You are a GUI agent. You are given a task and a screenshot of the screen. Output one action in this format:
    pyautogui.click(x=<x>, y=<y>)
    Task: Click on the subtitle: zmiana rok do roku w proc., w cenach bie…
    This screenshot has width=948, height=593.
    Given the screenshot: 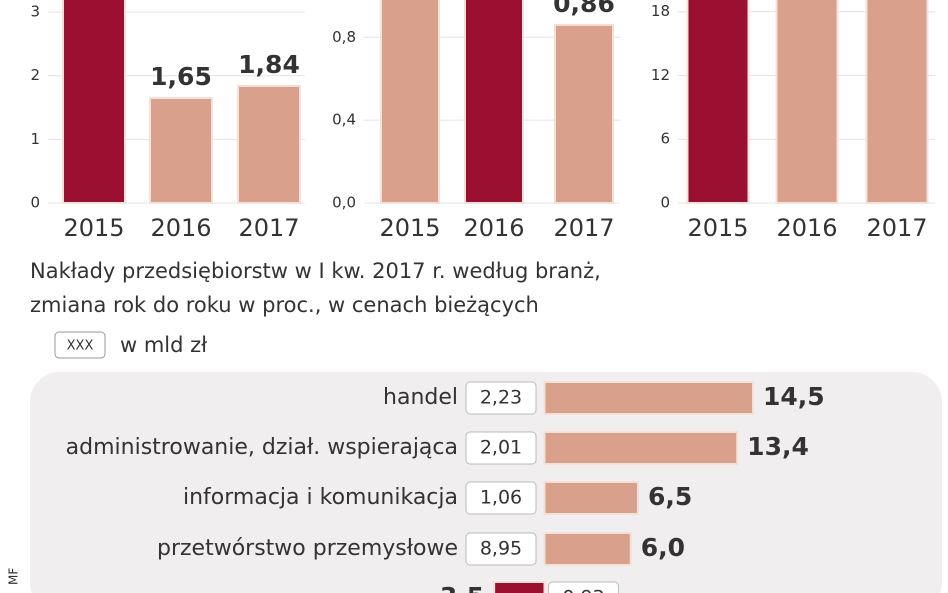 What is the action you would take?
    pyautogui.click(x=284, y=305)
    